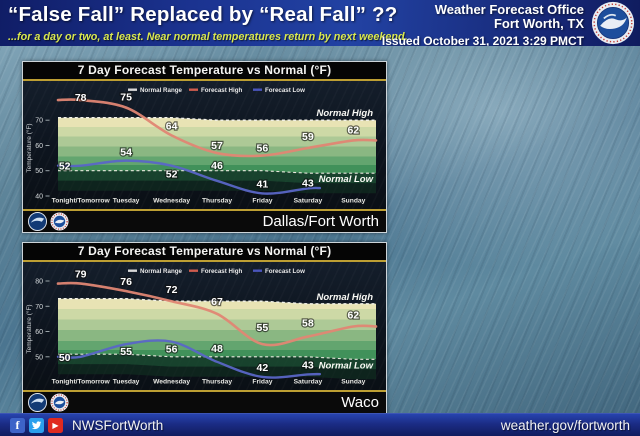 This screenshot has height=436, width=640. Describe the element at coordinates (320, 221) in the screenshot. I see `location-label: Dallas/Fort Worth` at that location.